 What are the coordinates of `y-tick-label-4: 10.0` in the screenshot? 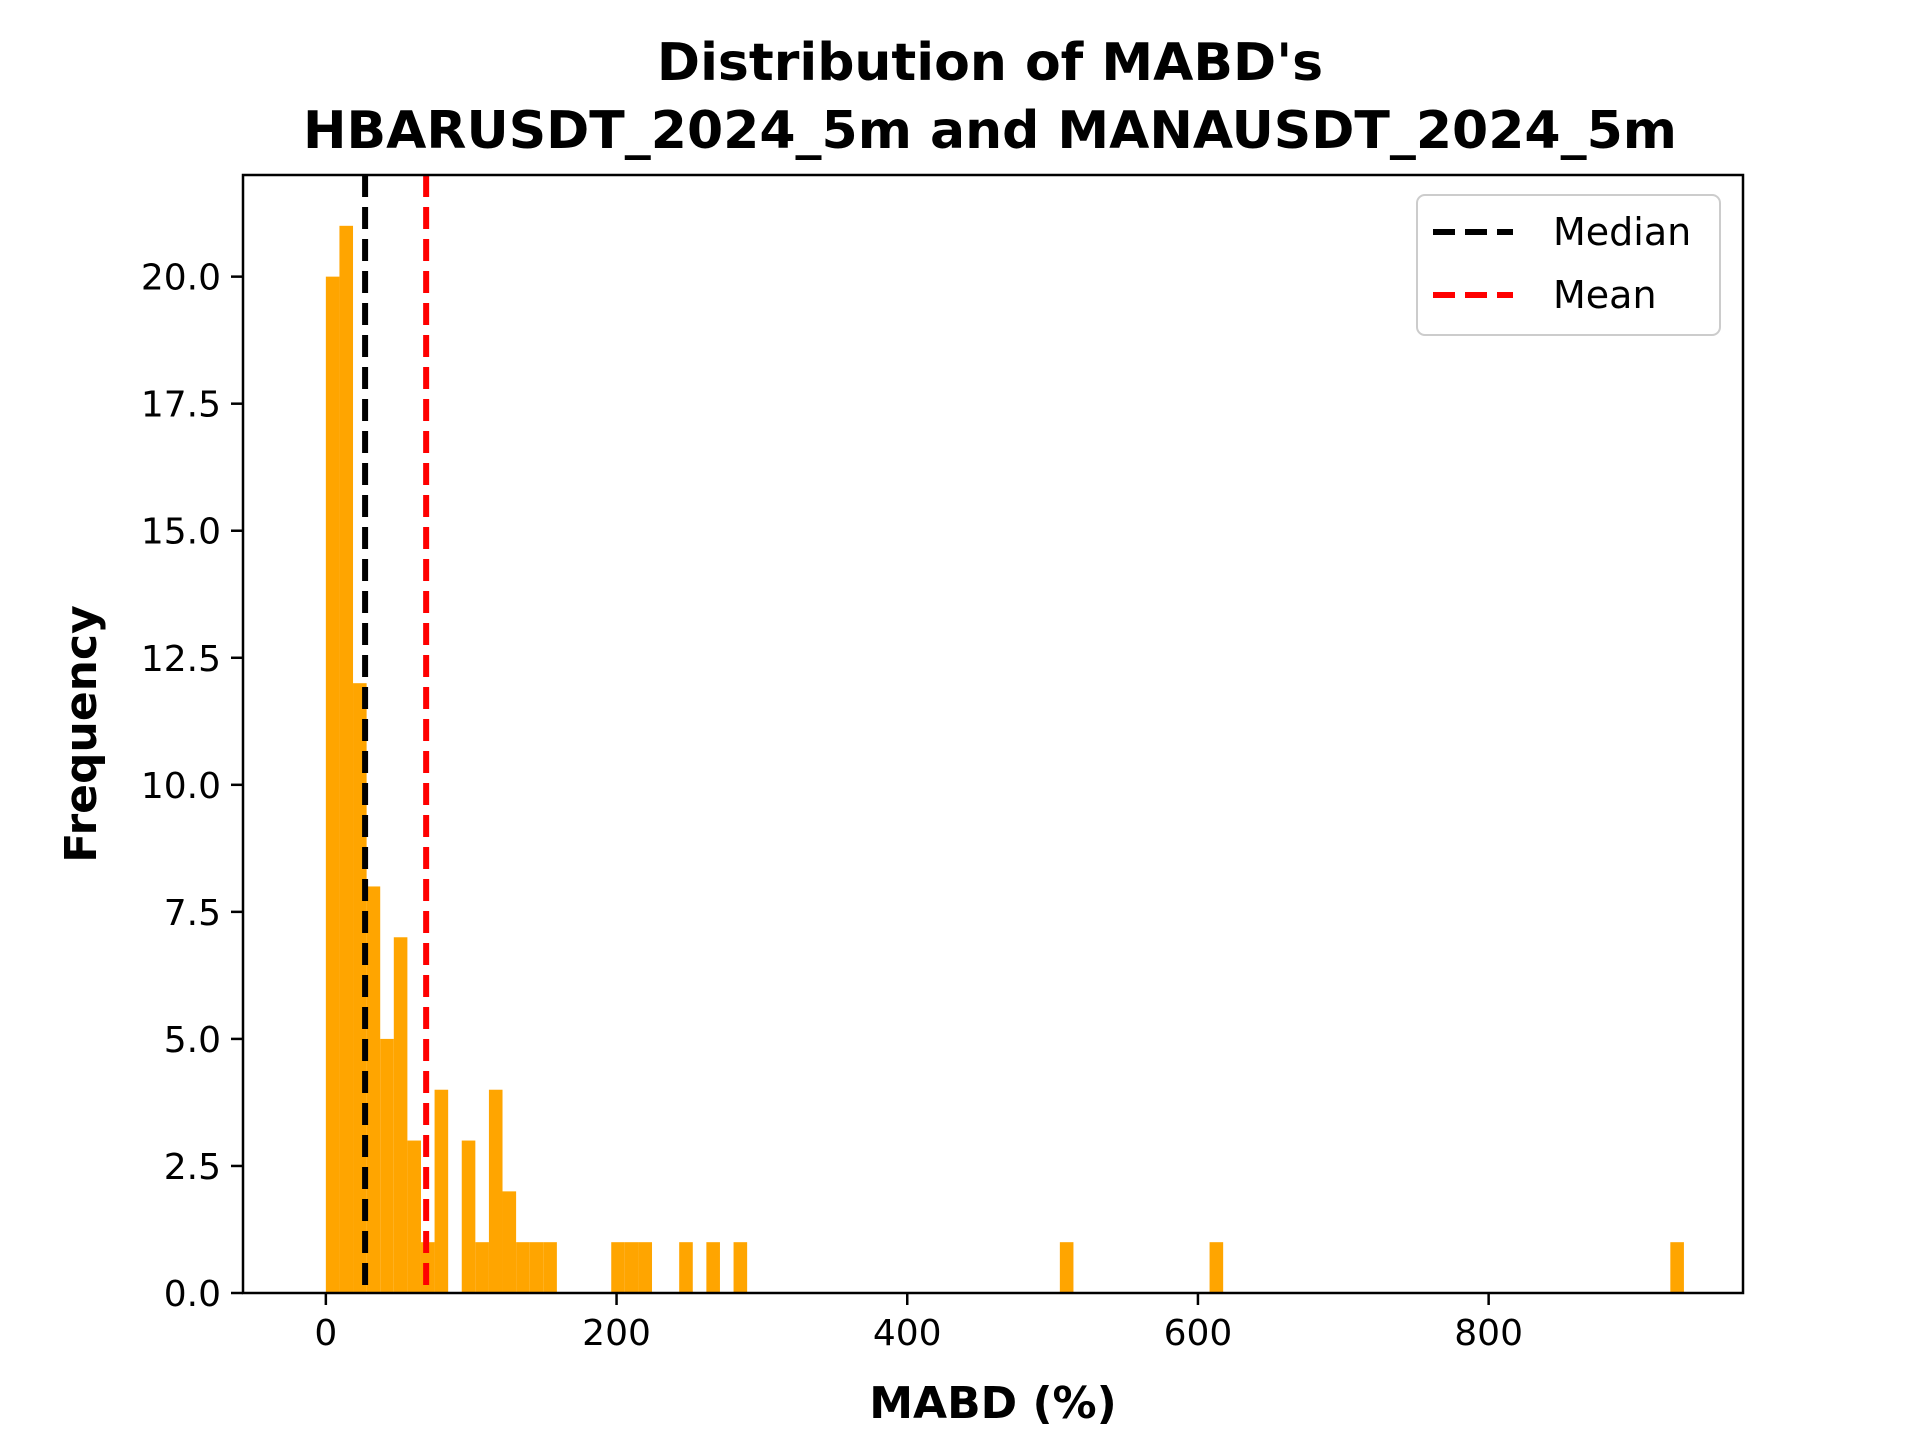 It's located at (181, 786).